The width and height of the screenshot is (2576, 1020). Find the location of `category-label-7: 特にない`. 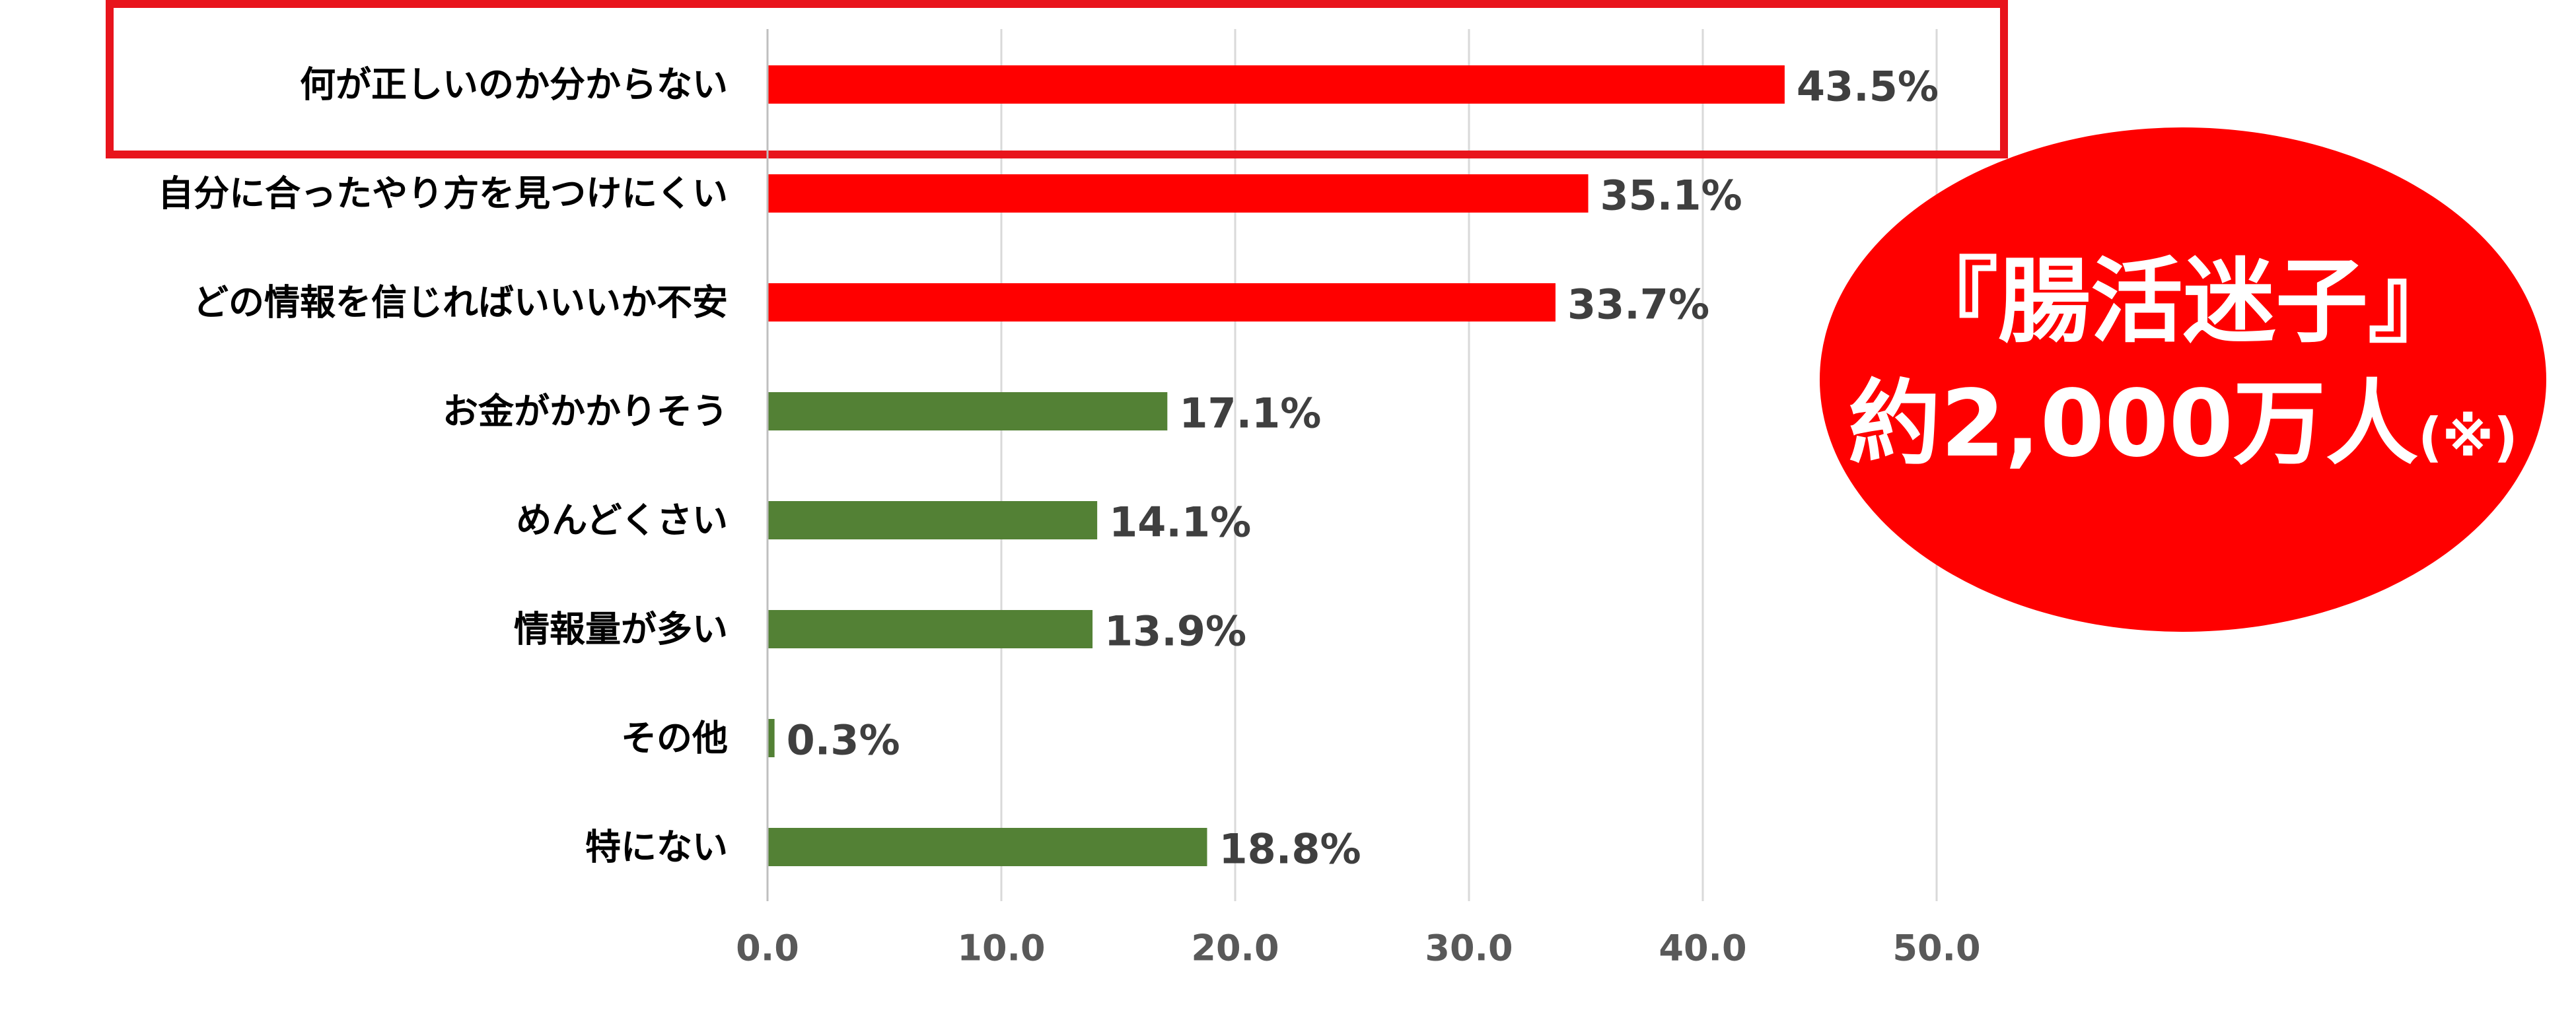

category-label-7: 特にない is located at coordinates (657, 847).